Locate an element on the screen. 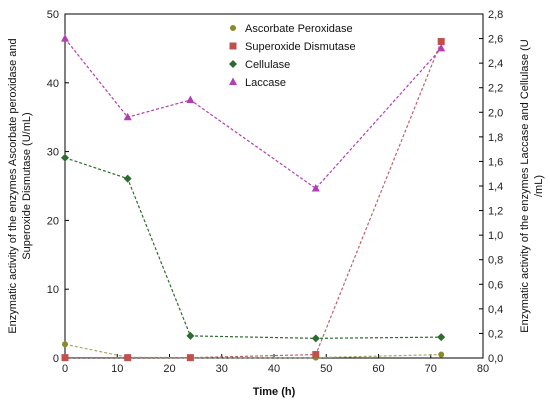 This screenshot has height=407, width=550. legend-label: Cellulase is located at coordinates (267, 65).